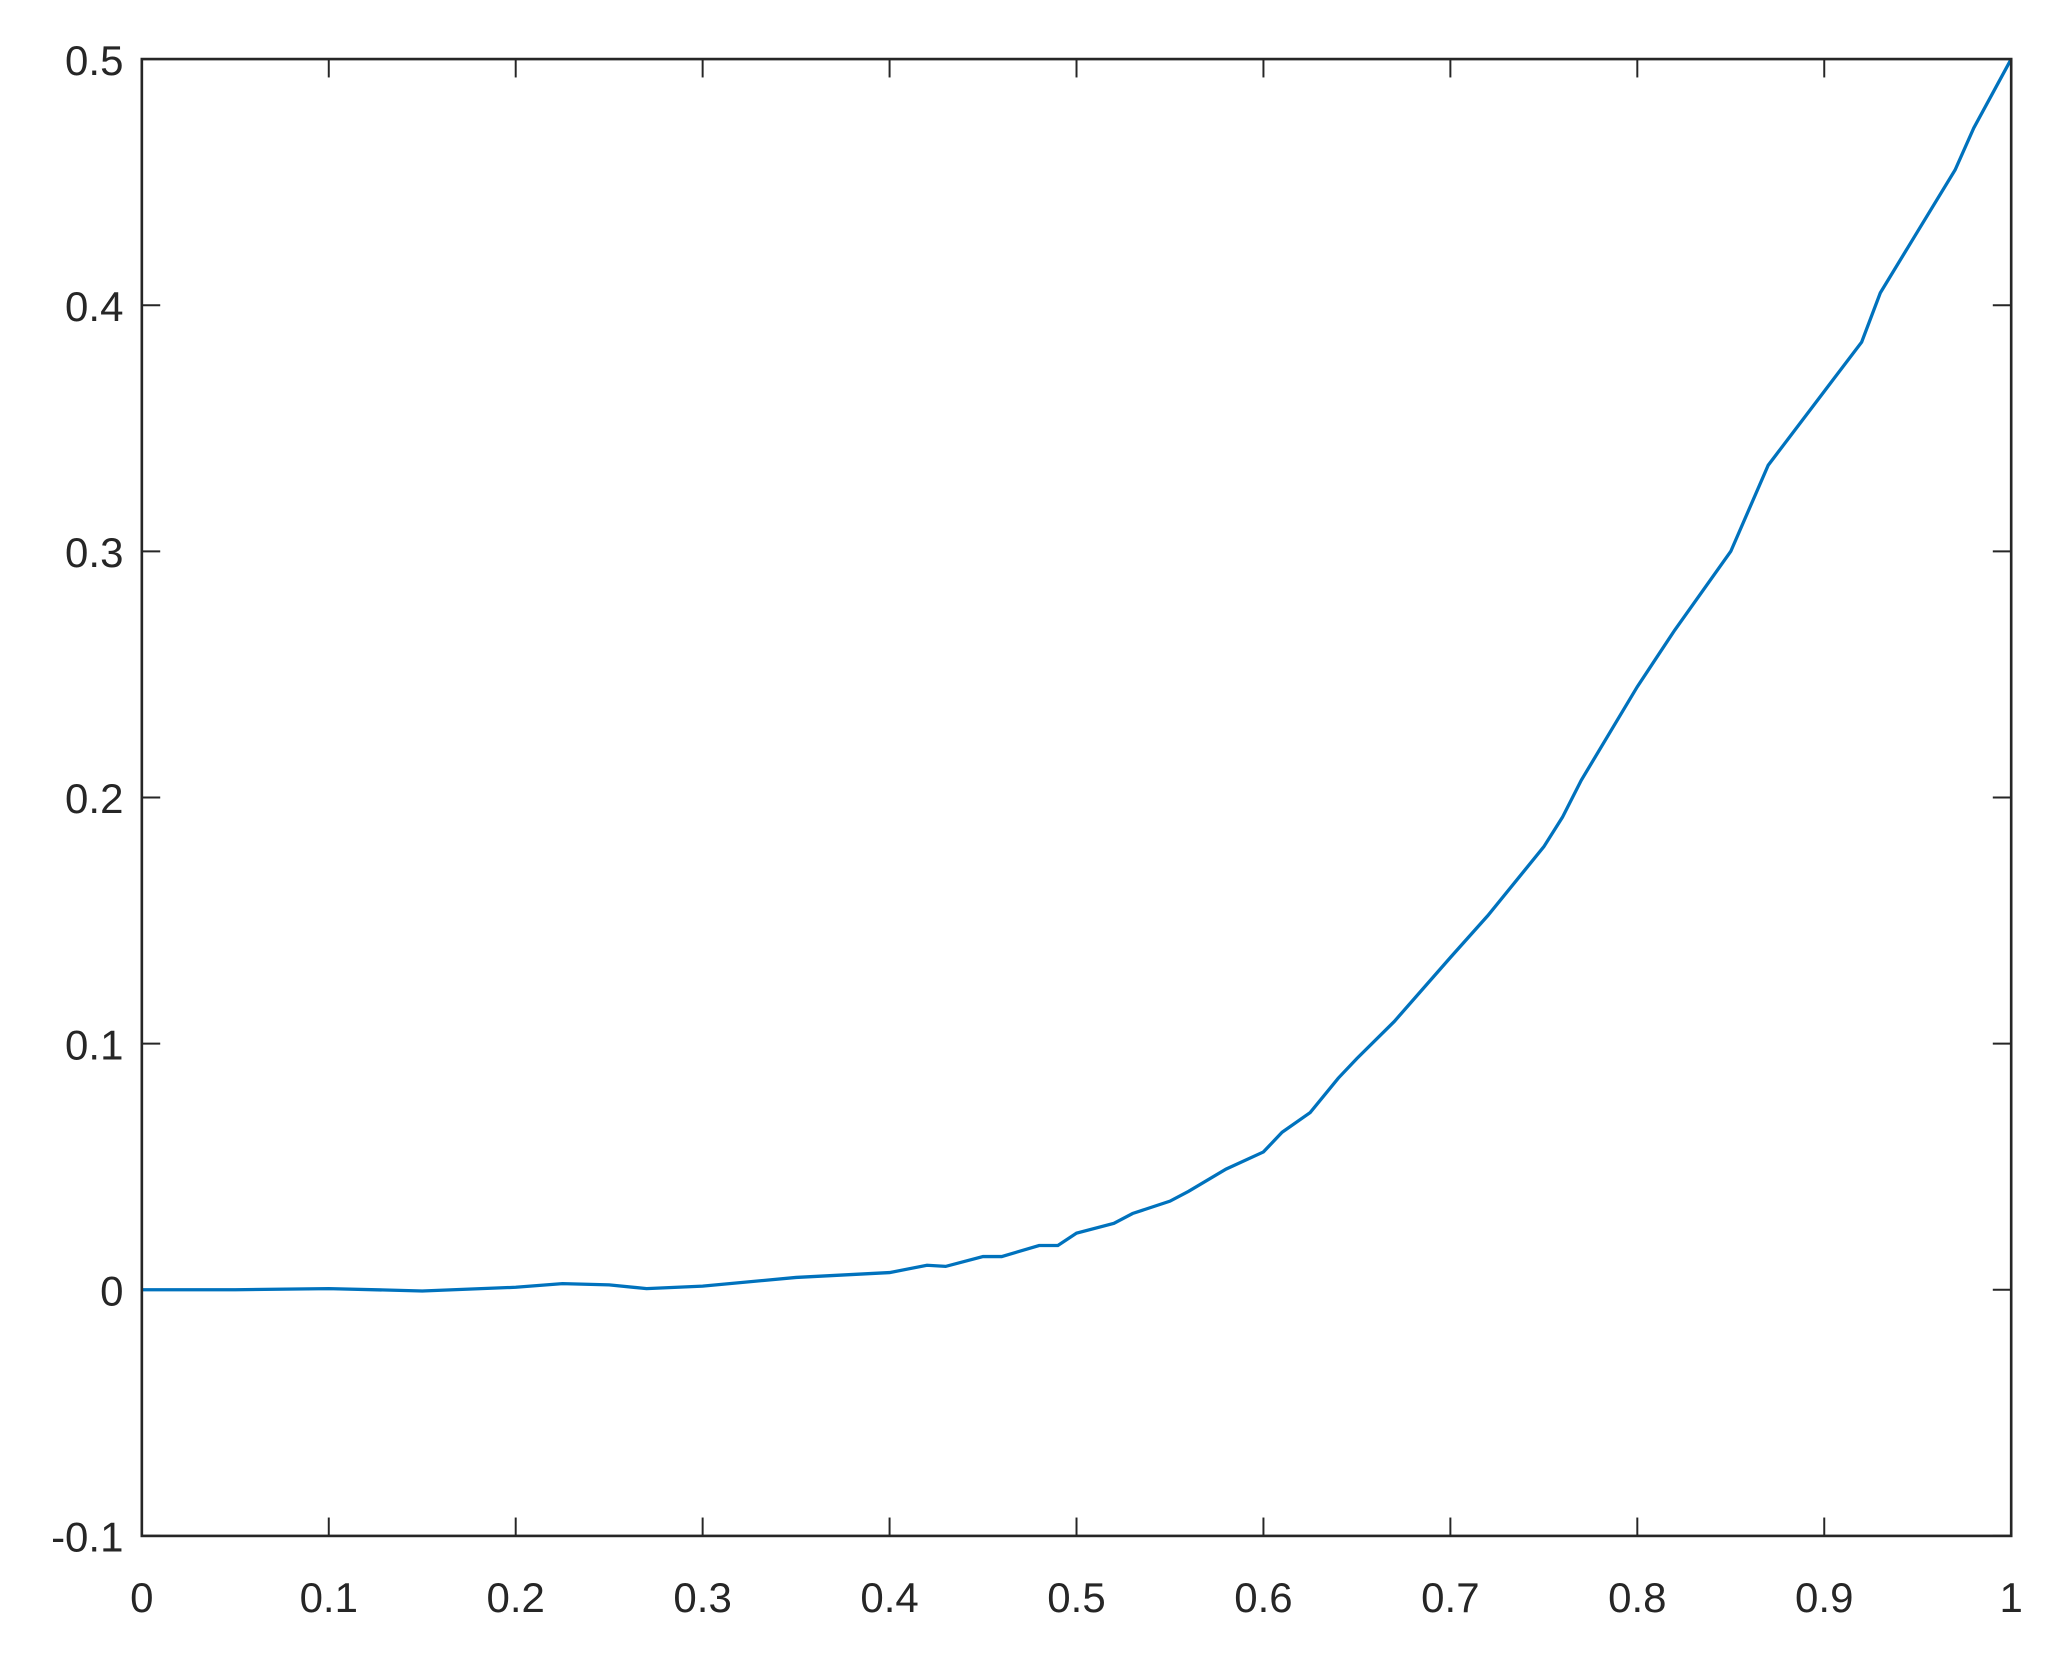  What do you see at coordinates (329, 1597) in the screenshot?
I see `x-tick-label: 0.1` at bounding box center [329, 1597].